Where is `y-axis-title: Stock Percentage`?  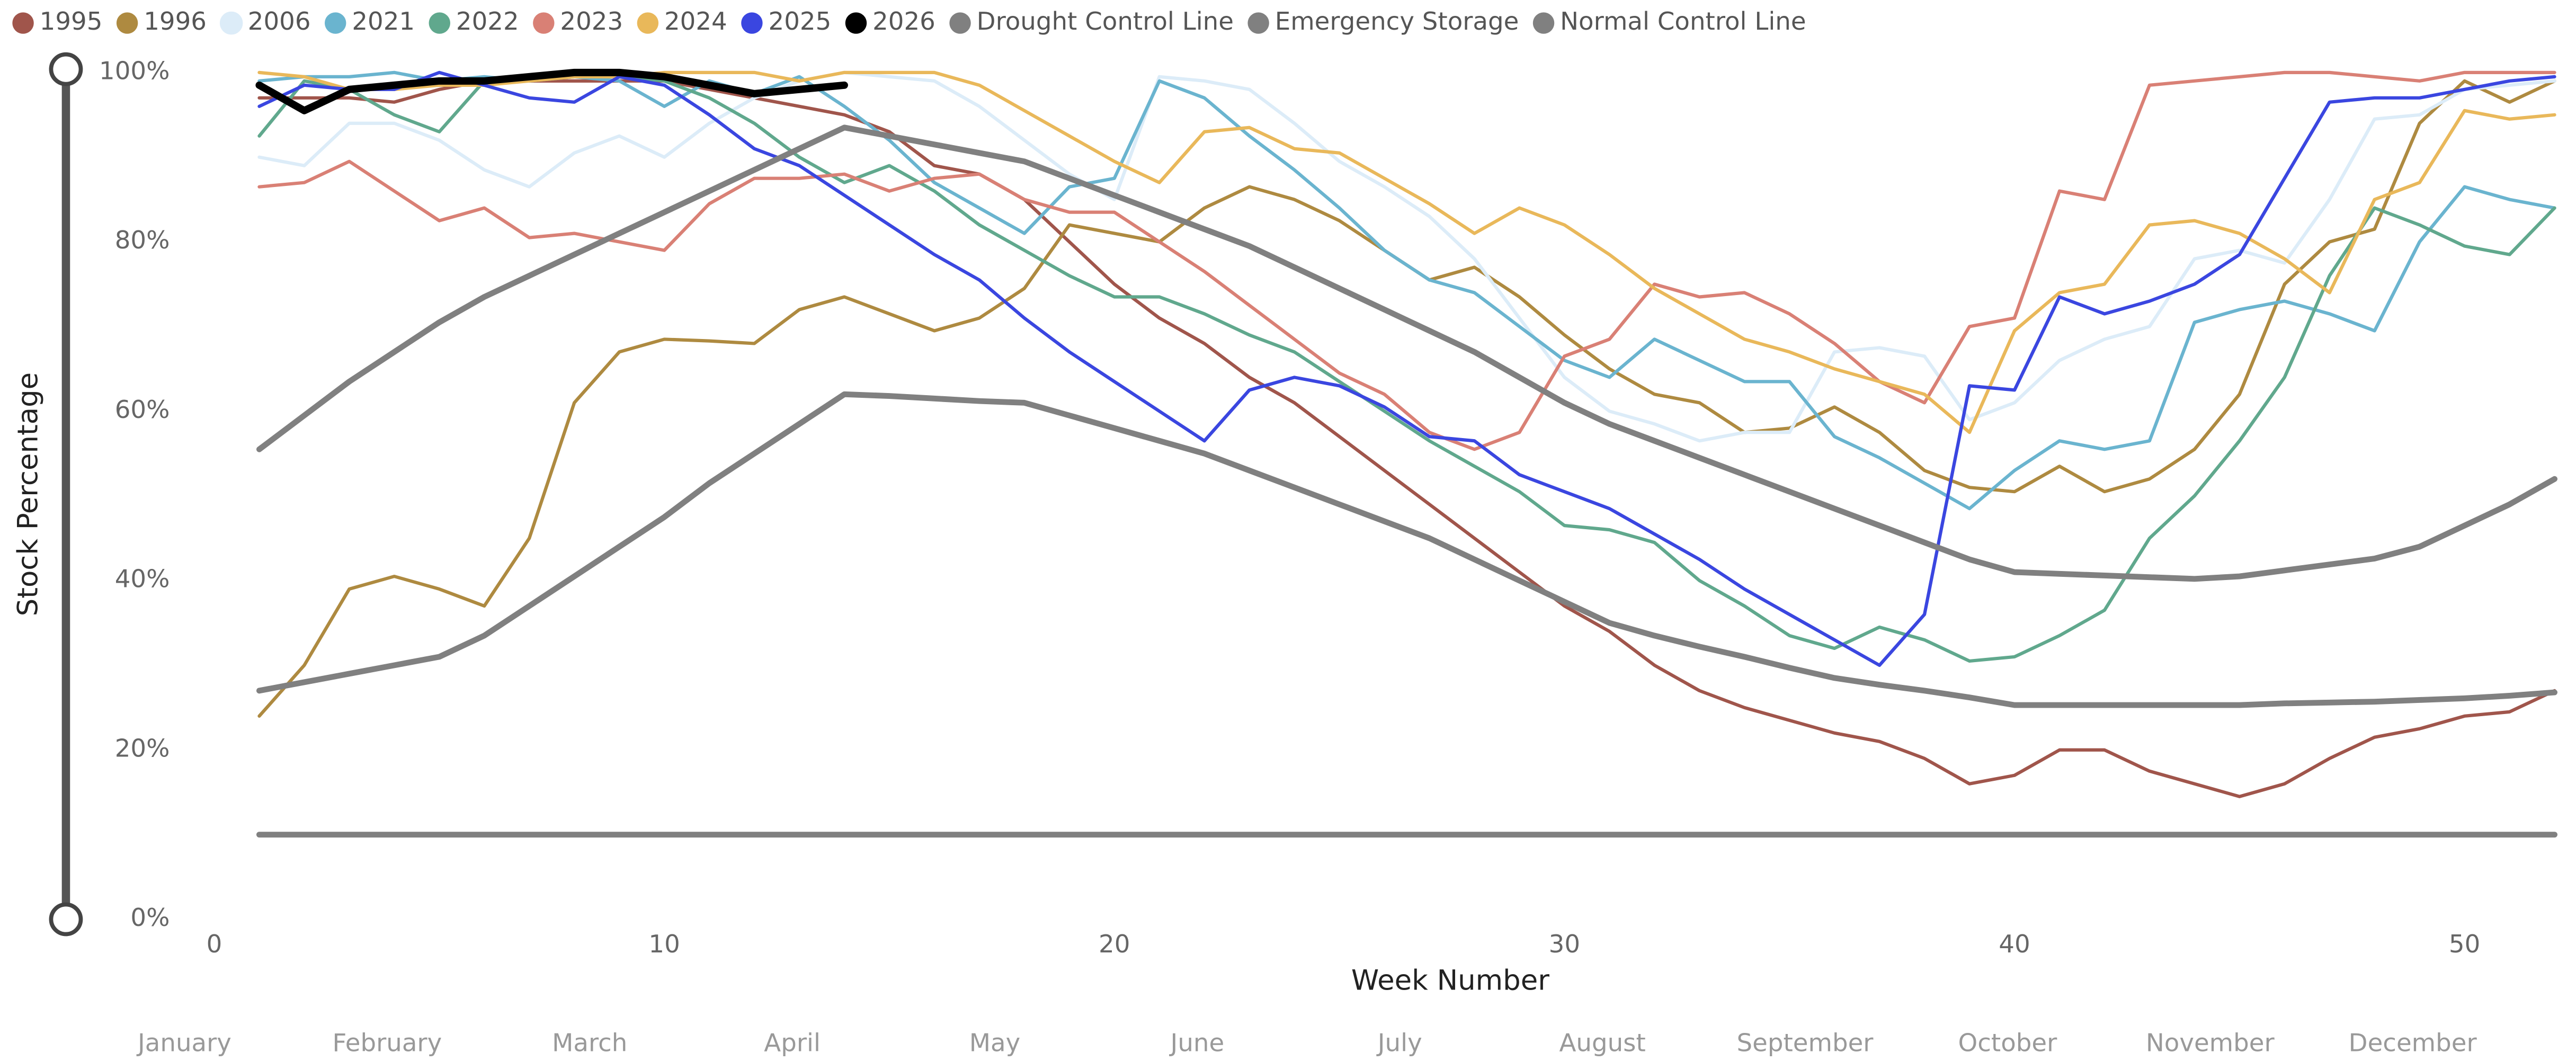 y-axis-title: Stock Percentage is located at coordinates (28, 494).